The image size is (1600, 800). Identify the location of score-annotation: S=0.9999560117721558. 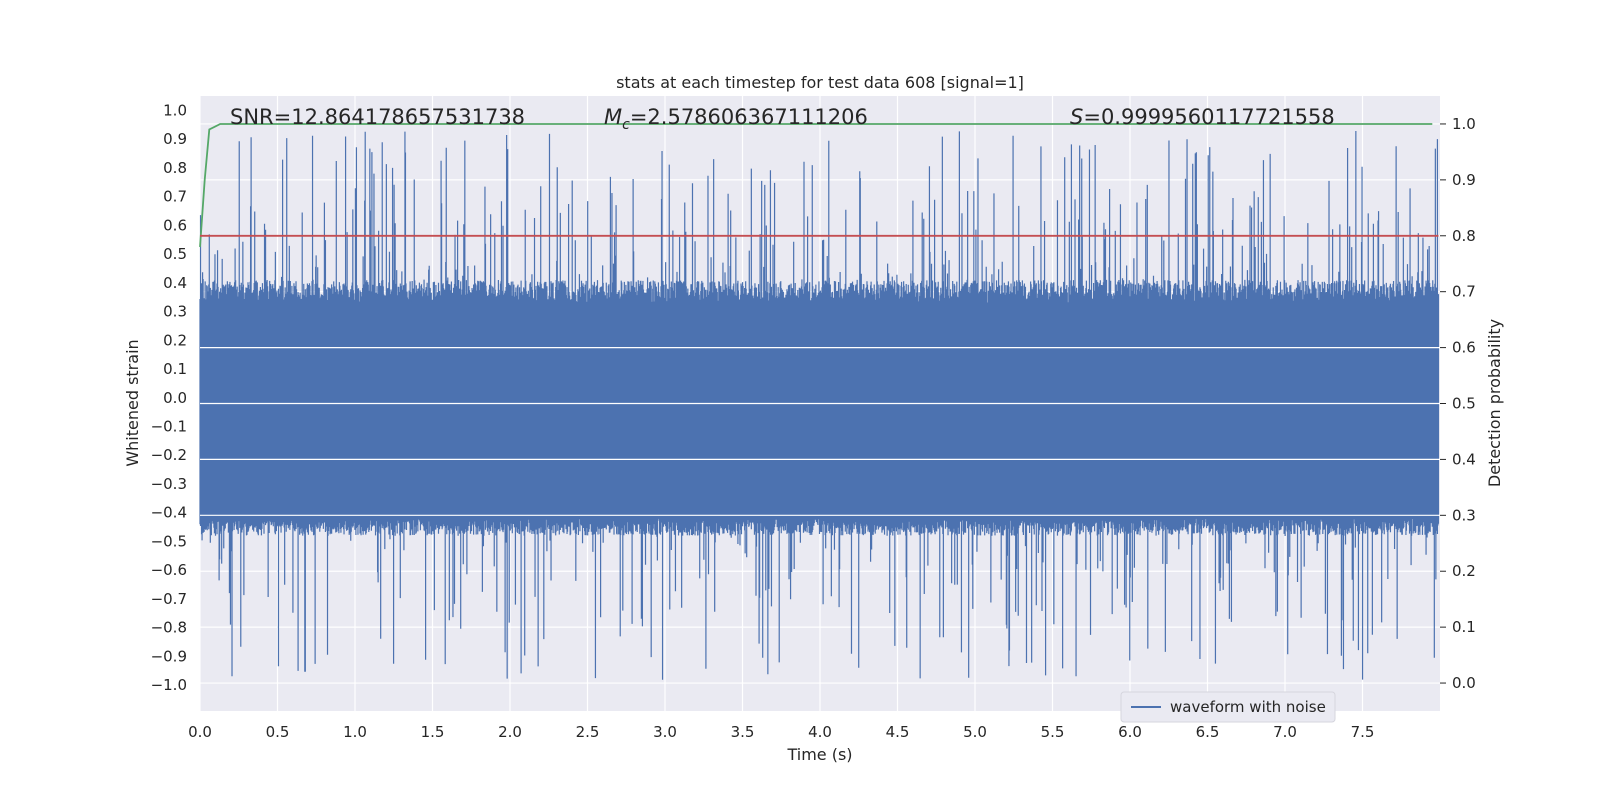
(1202, 117).